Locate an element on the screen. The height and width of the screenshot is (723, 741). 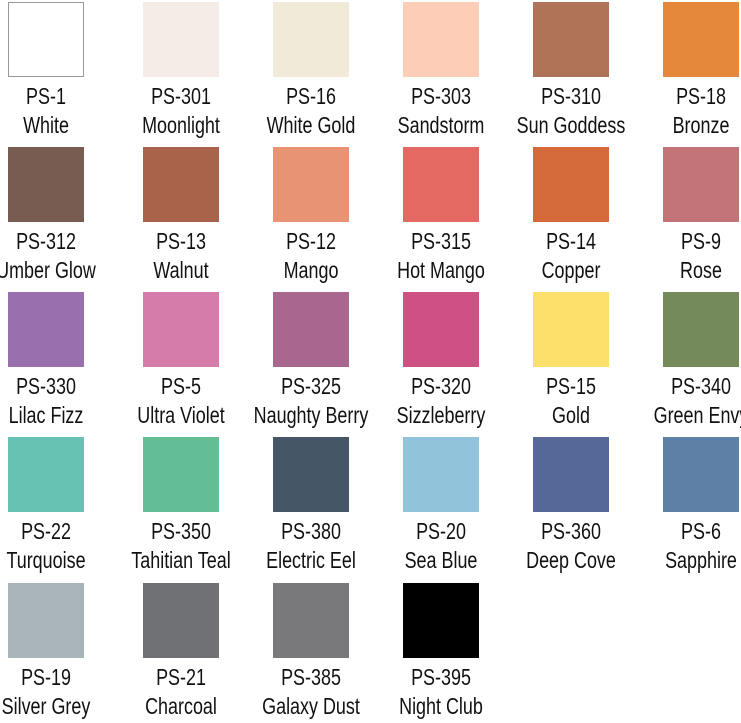
shade-name: Bronze is located at coordinates (701, 125).